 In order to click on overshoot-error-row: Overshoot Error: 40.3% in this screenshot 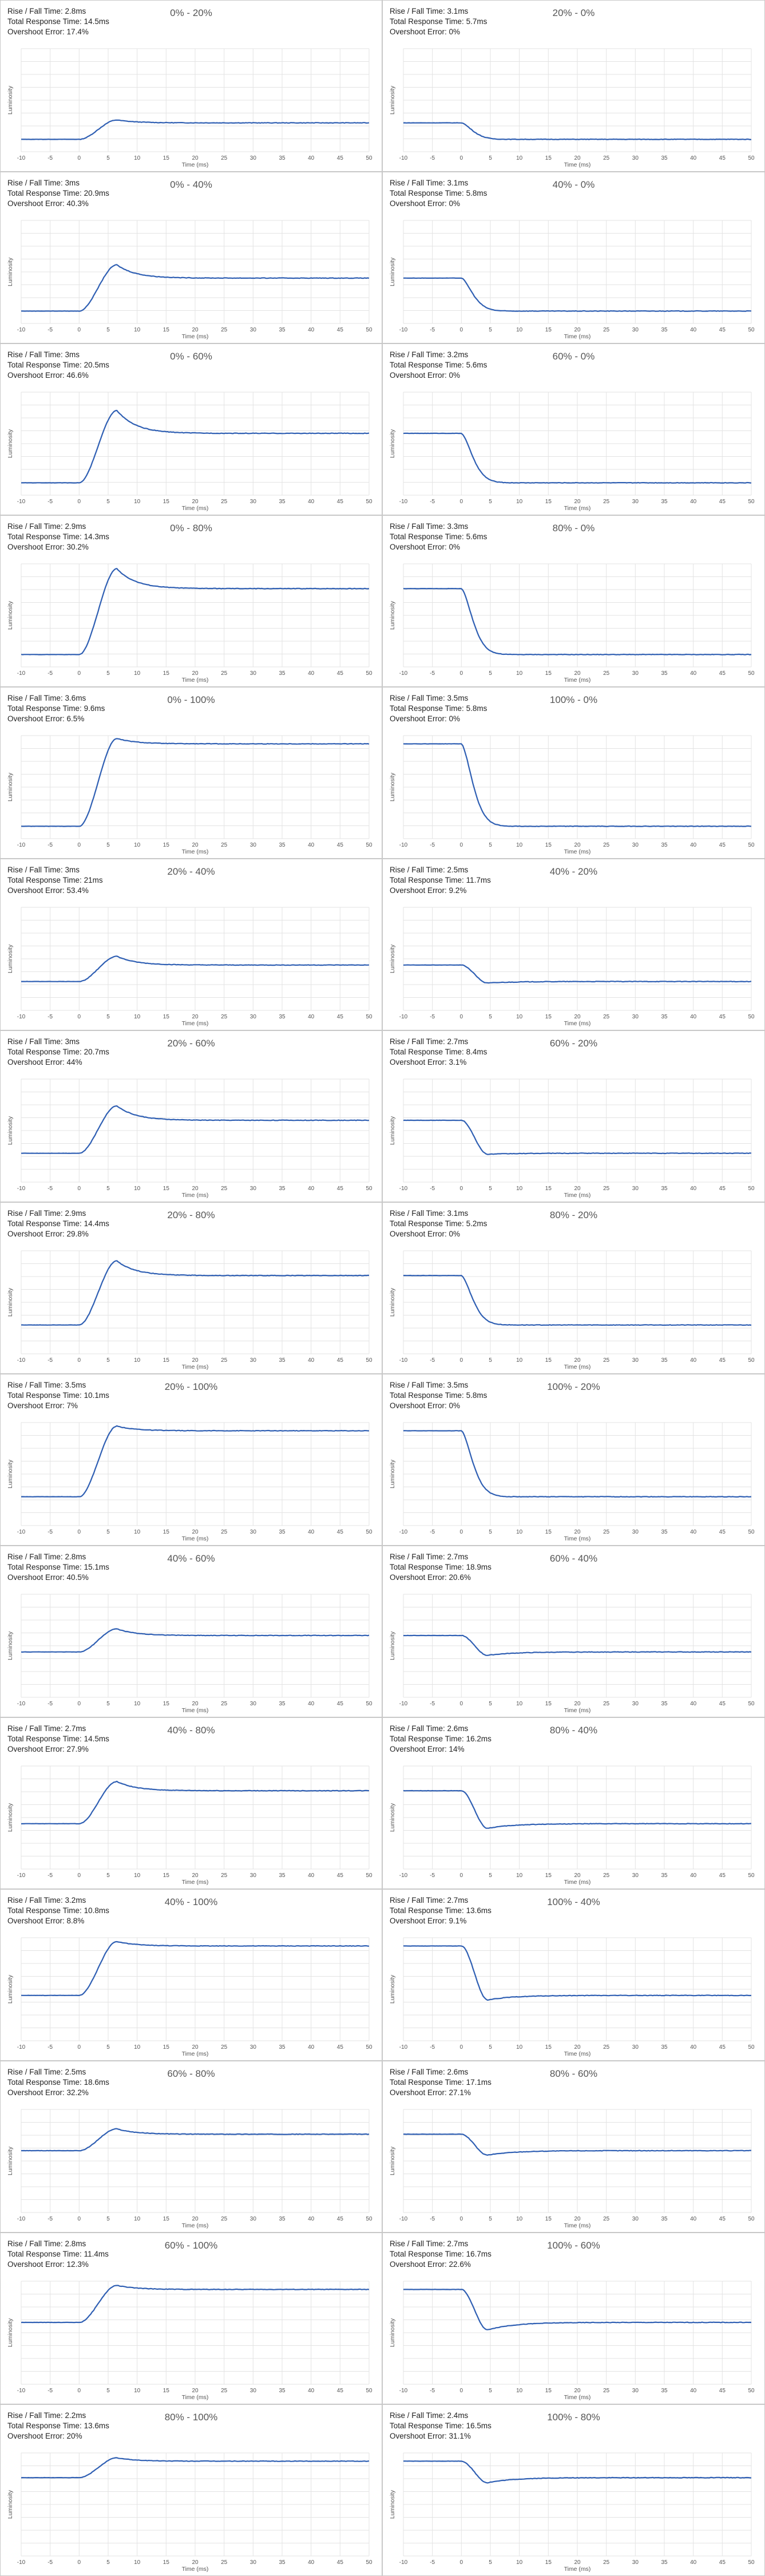, I will do `click(58, 204)`.